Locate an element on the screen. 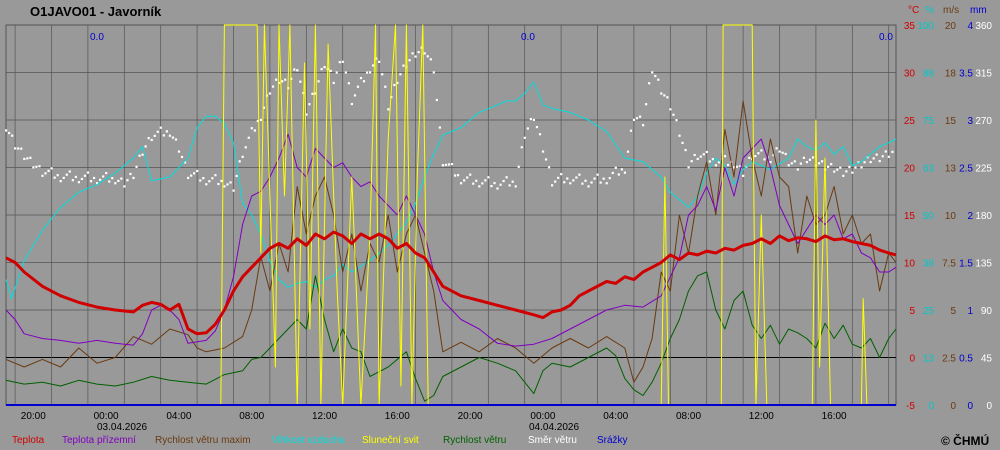  legend-item: Směr větru is located at coordinates (552, 440).